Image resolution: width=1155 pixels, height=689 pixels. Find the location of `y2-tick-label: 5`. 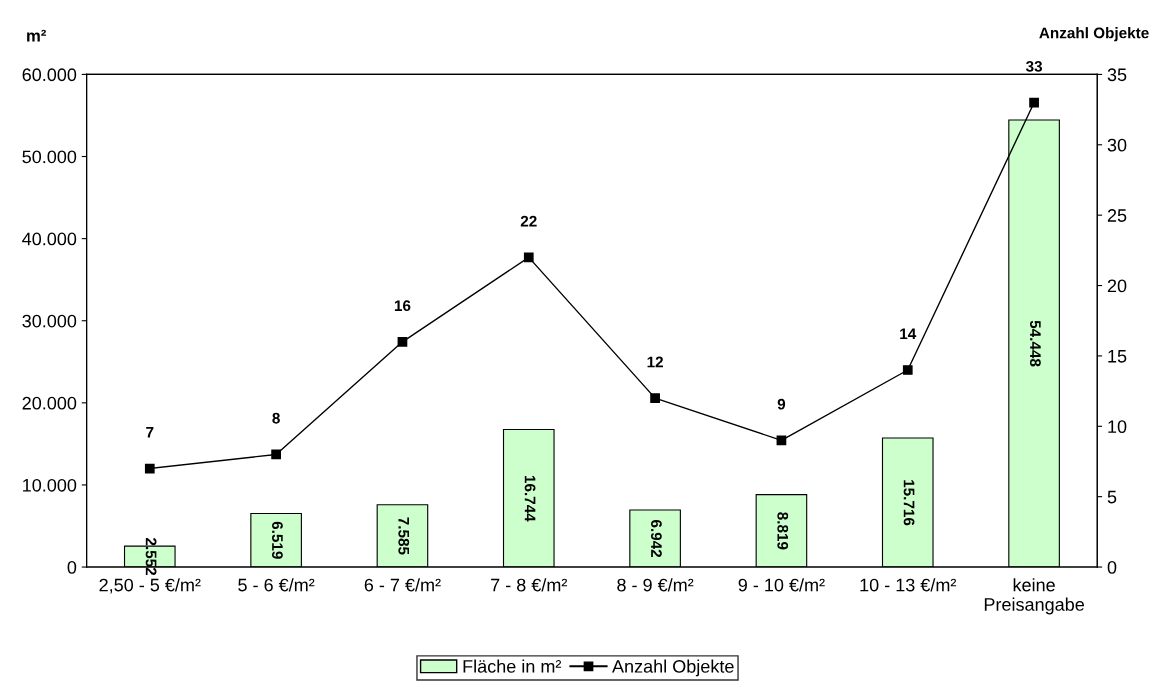

y2-tick-label: 5 is located at coordinates (1112, 497).